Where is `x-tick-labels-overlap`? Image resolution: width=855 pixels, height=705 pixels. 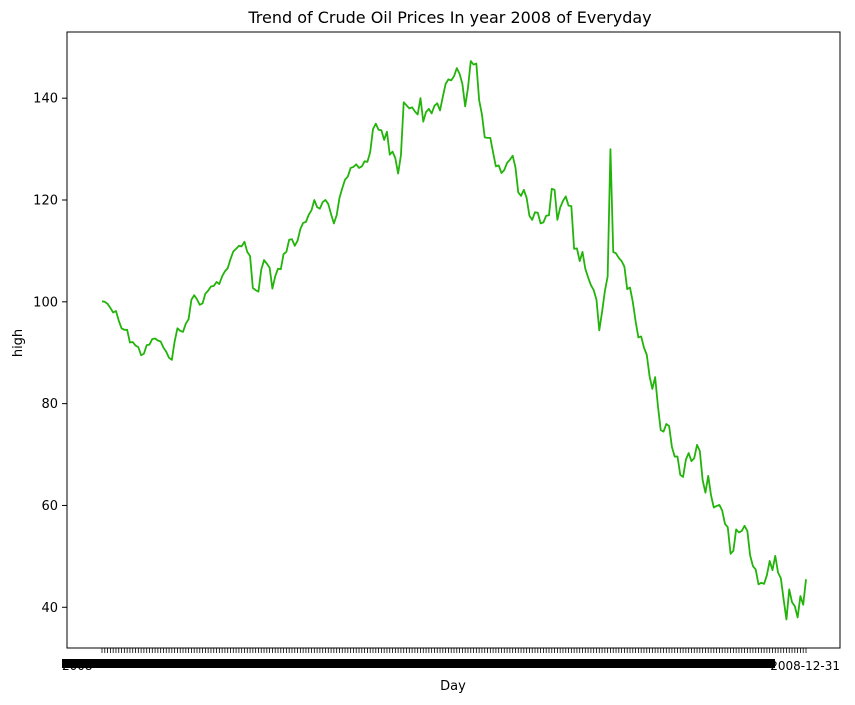 x-tick-labels-overlap is located at coordinates (418, 663).